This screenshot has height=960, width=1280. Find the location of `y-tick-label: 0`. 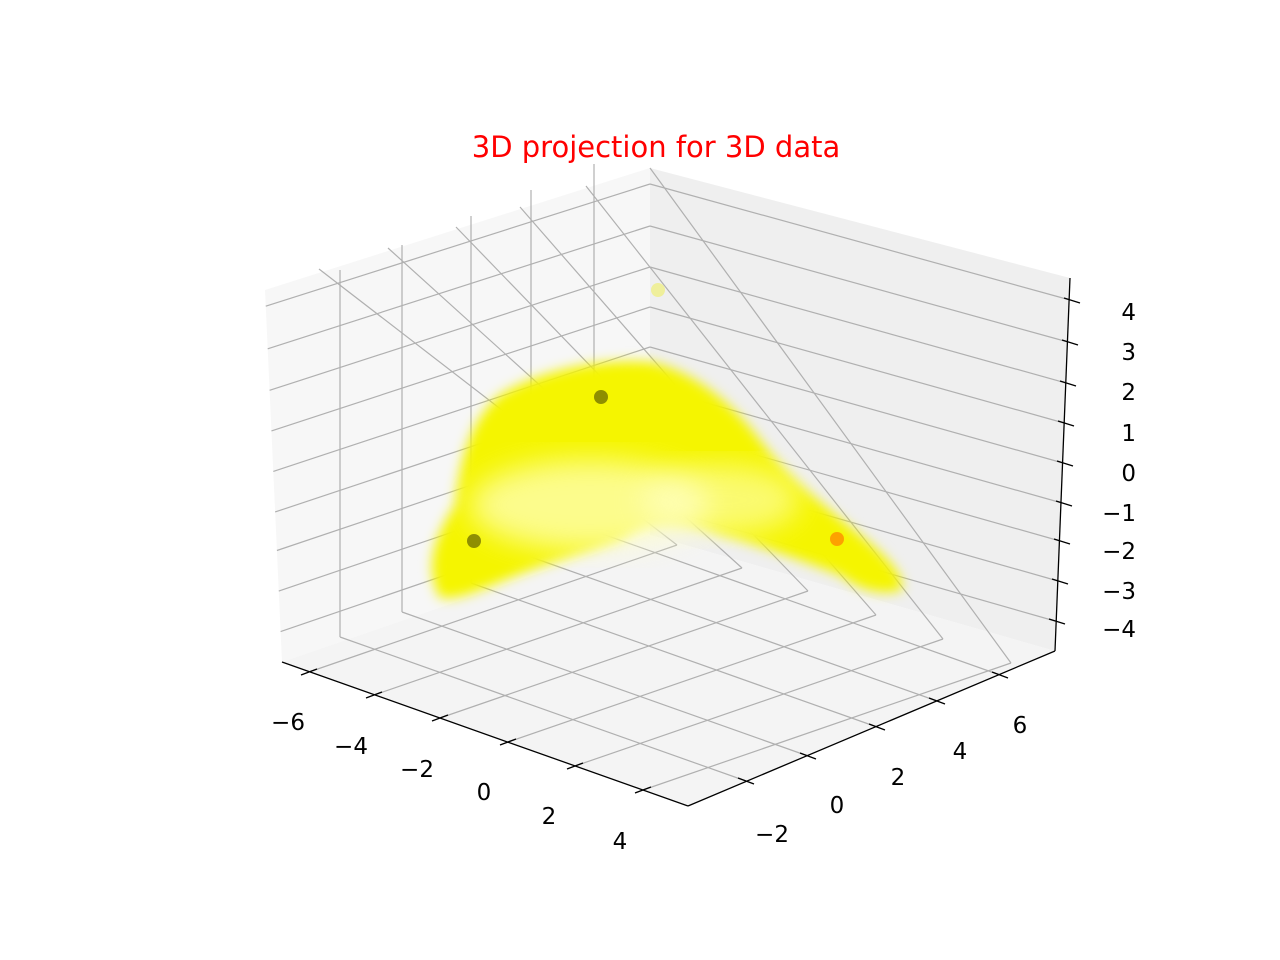

y-tick-label: 0 is located at coordinates (837, 806).